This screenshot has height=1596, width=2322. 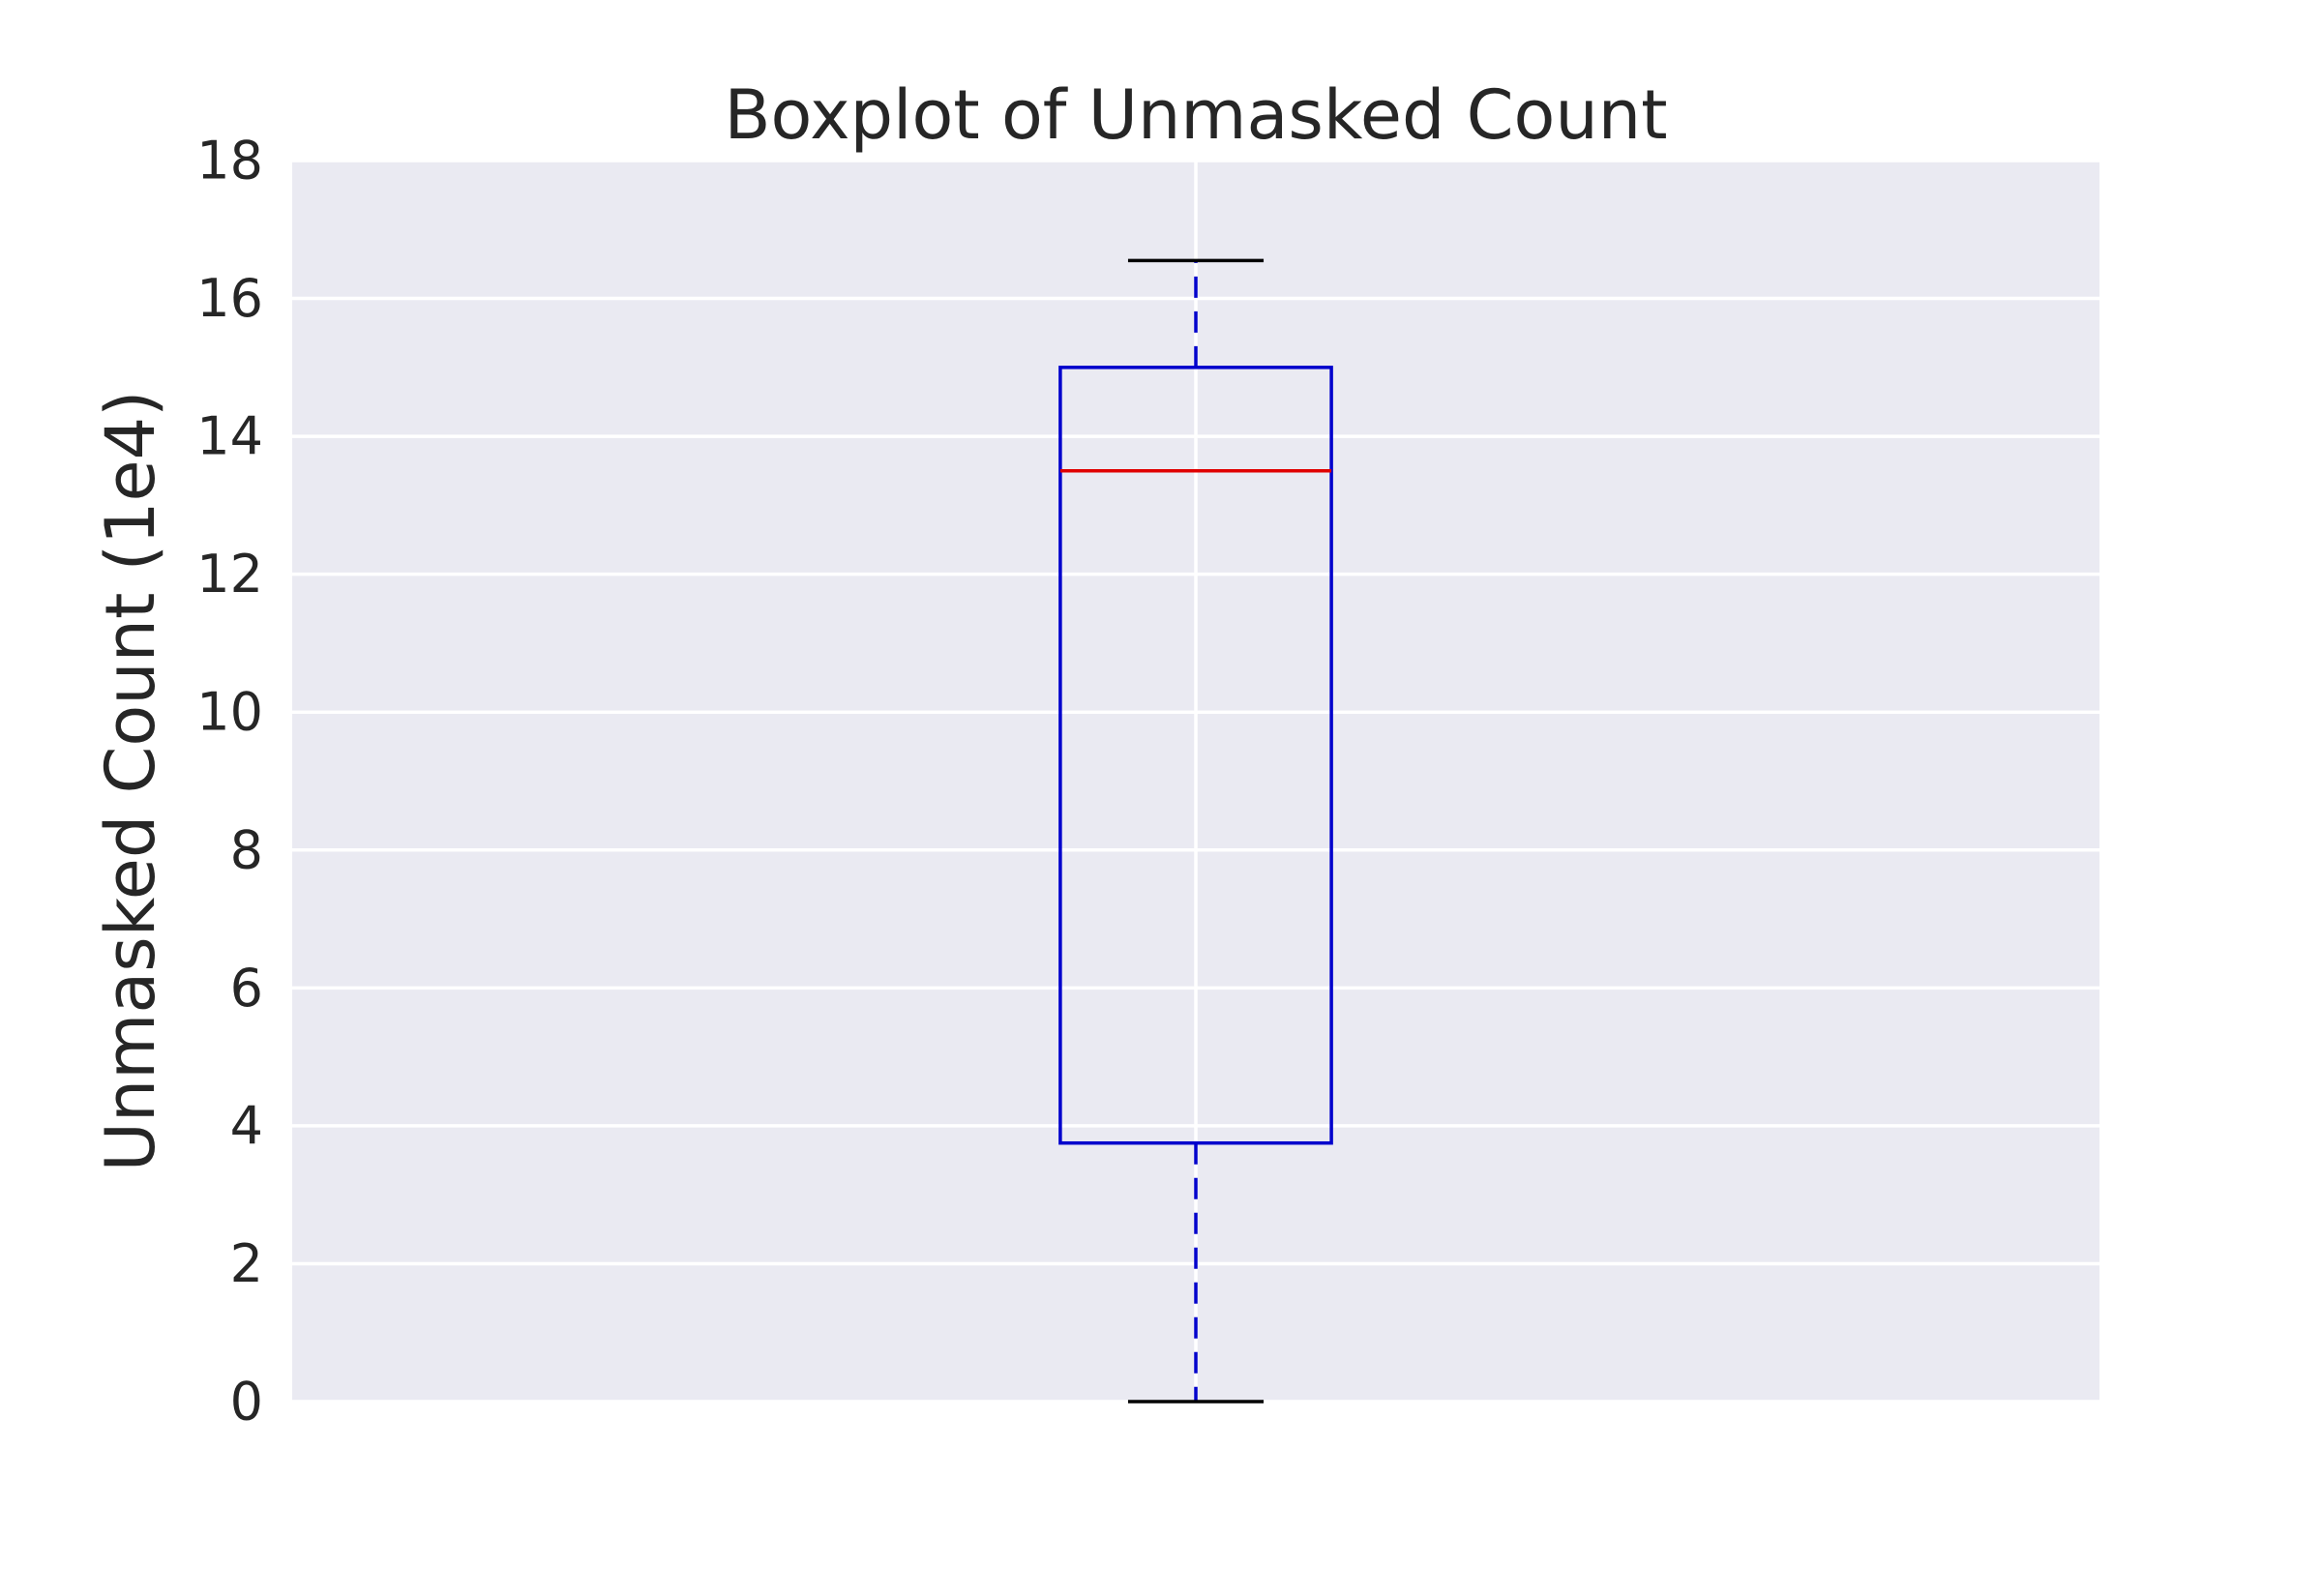 I want to click on y-tick-label-18: 18, so click(x=229, y=161).